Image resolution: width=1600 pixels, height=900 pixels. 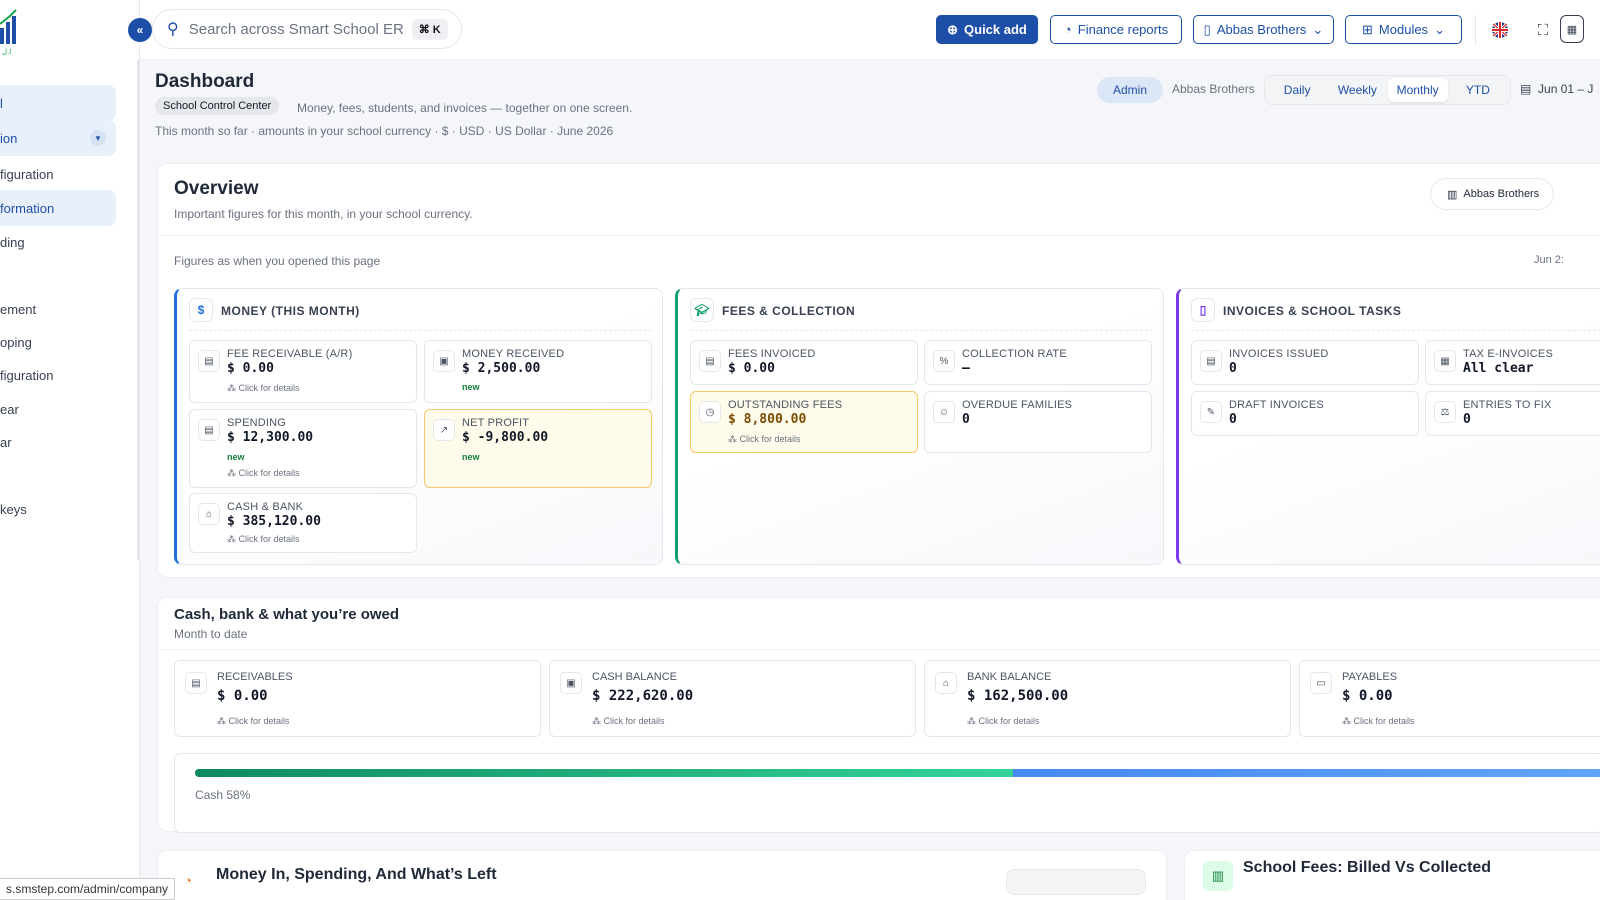 I want to click on chevron-down-icon: ▾, so click(x=98, y=138).